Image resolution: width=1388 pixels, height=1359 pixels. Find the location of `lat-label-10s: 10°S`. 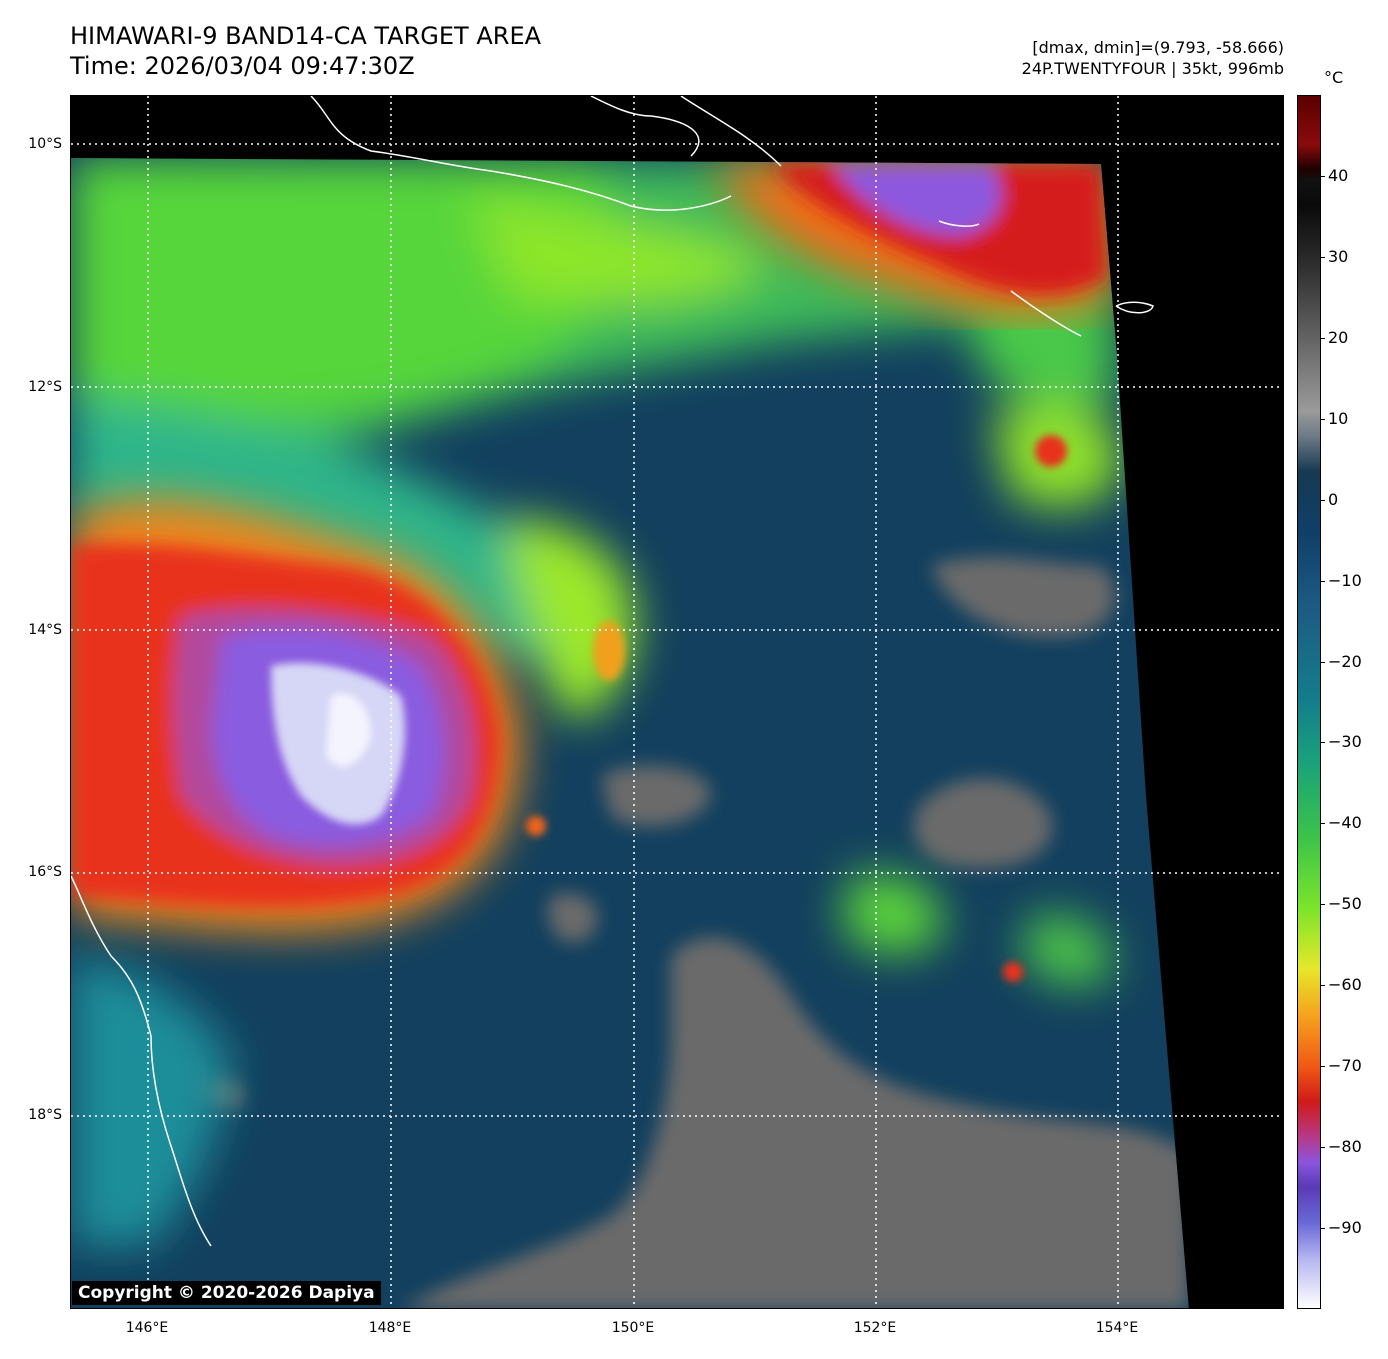

lat-label-10s: 10°S is located at coordinates (45, 144).